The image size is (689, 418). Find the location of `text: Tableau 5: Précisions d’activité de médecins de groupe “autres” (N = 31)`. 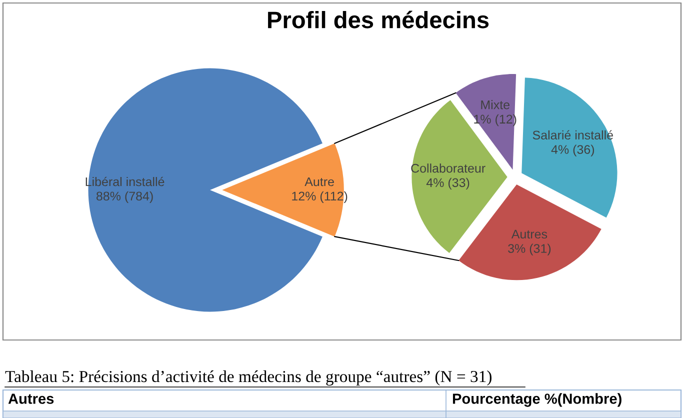

text: Tableau 5: Précisions d’activité de médecins de groupe “autres” (N = 31) is located at coordinates (248, 378).